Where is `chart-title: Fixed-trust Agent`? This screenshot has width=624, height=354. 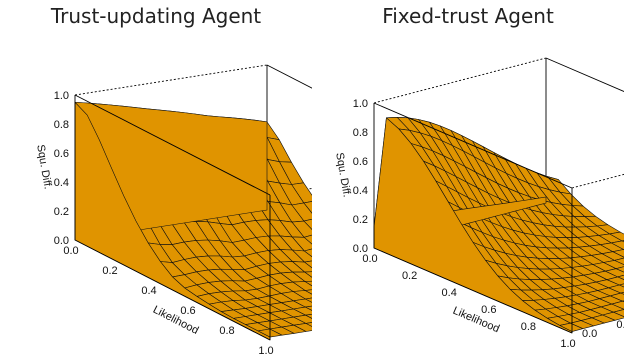
chart-title: Fixed-trust Agent is located at coordinates (468, 16).